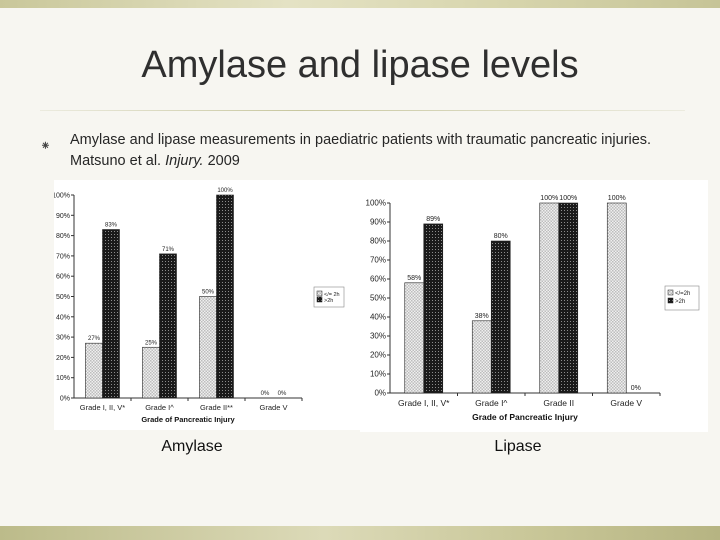 The width and height of the screenshot is (720, 540). Describe the element at coordinates (192, 446) in the screenshot. I see `amylase-caption: Amylase` at that location.